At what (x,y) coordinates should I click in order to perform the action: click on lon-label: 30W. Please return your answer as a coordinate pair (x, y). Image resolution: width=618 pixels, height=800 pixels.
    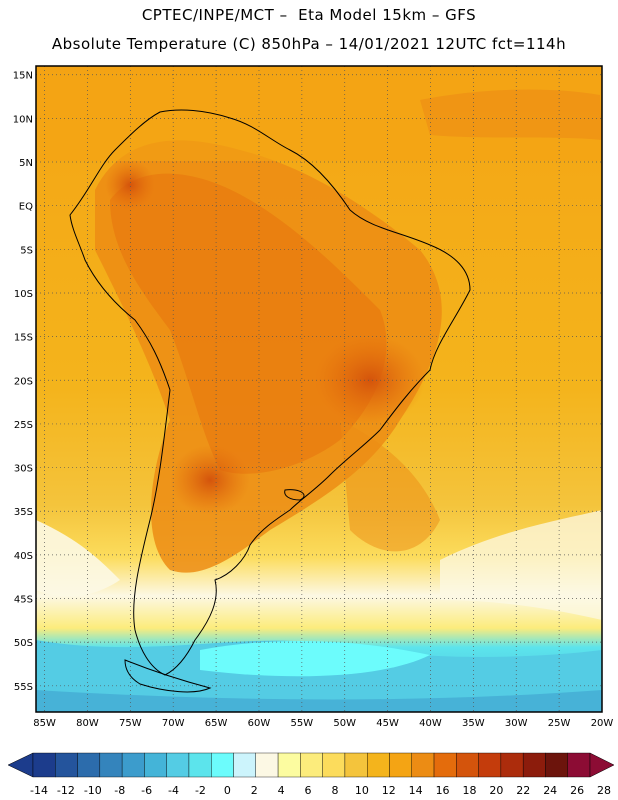
    Looking at the image, I should click on (516, 723).